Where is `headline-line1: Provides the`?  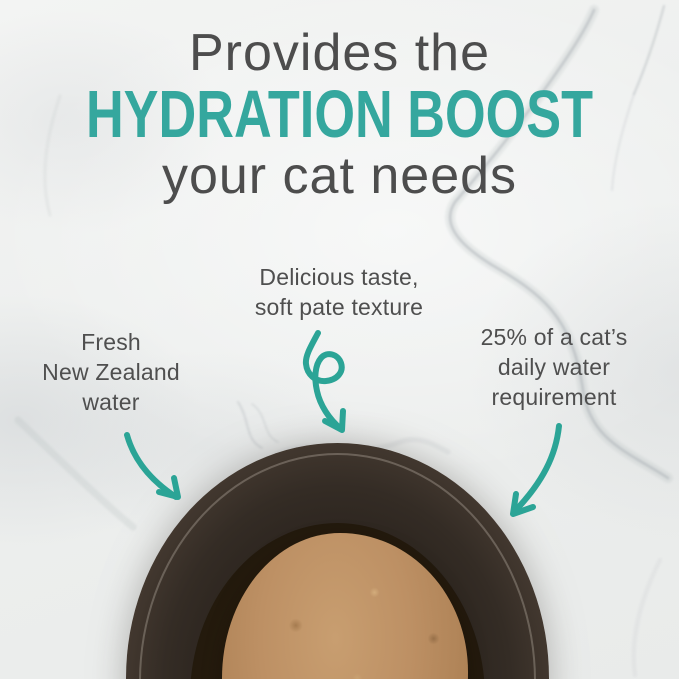
headline-line1: Provides the is located at coordinates (339, 53).